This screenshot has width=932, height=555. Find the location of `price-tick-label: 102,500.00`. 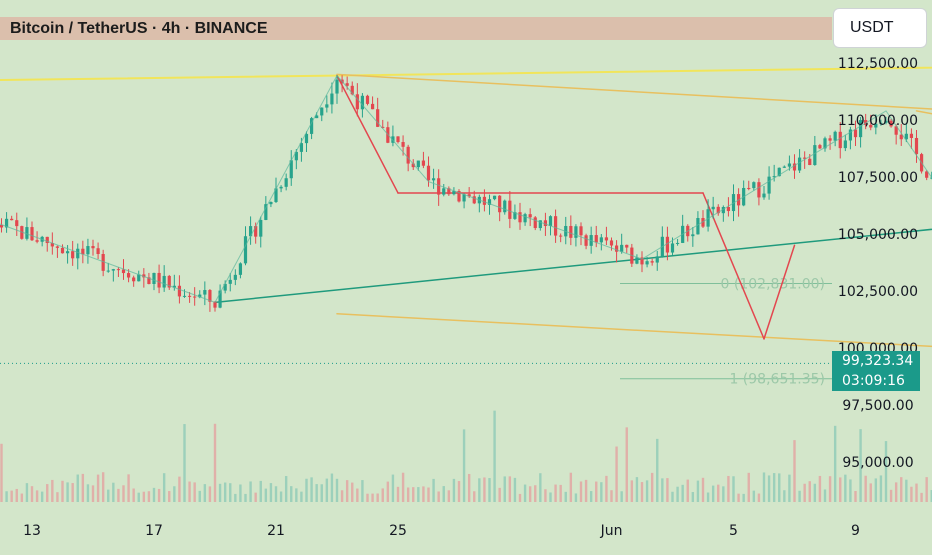

price-tick-label: 102,500.00 is located at coordinates (878, 292).